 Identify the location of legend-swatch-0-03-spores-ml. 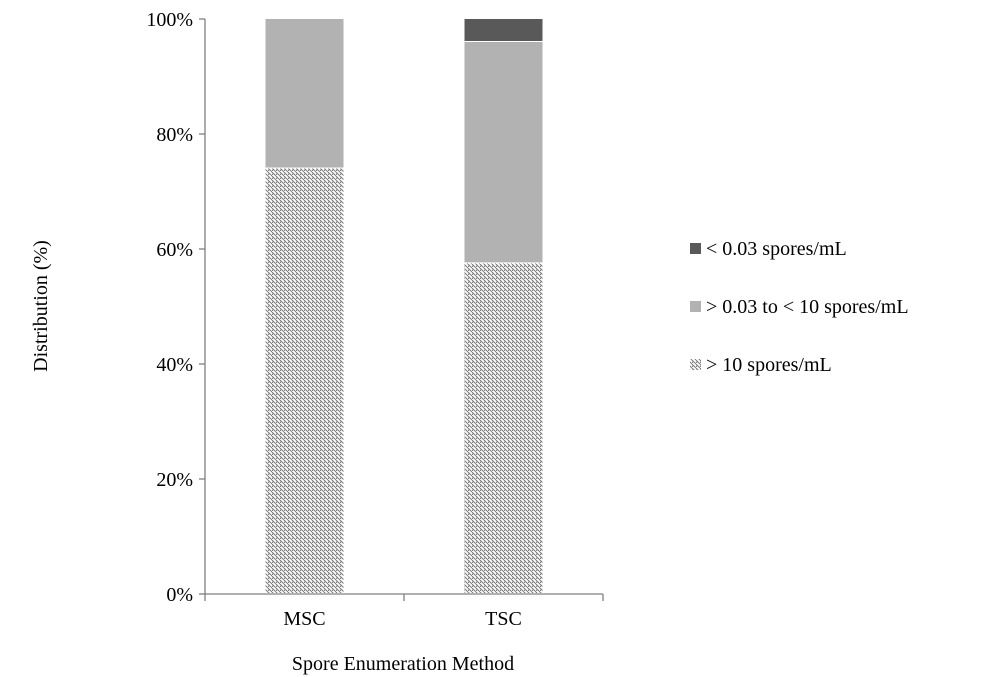
(695, 248).